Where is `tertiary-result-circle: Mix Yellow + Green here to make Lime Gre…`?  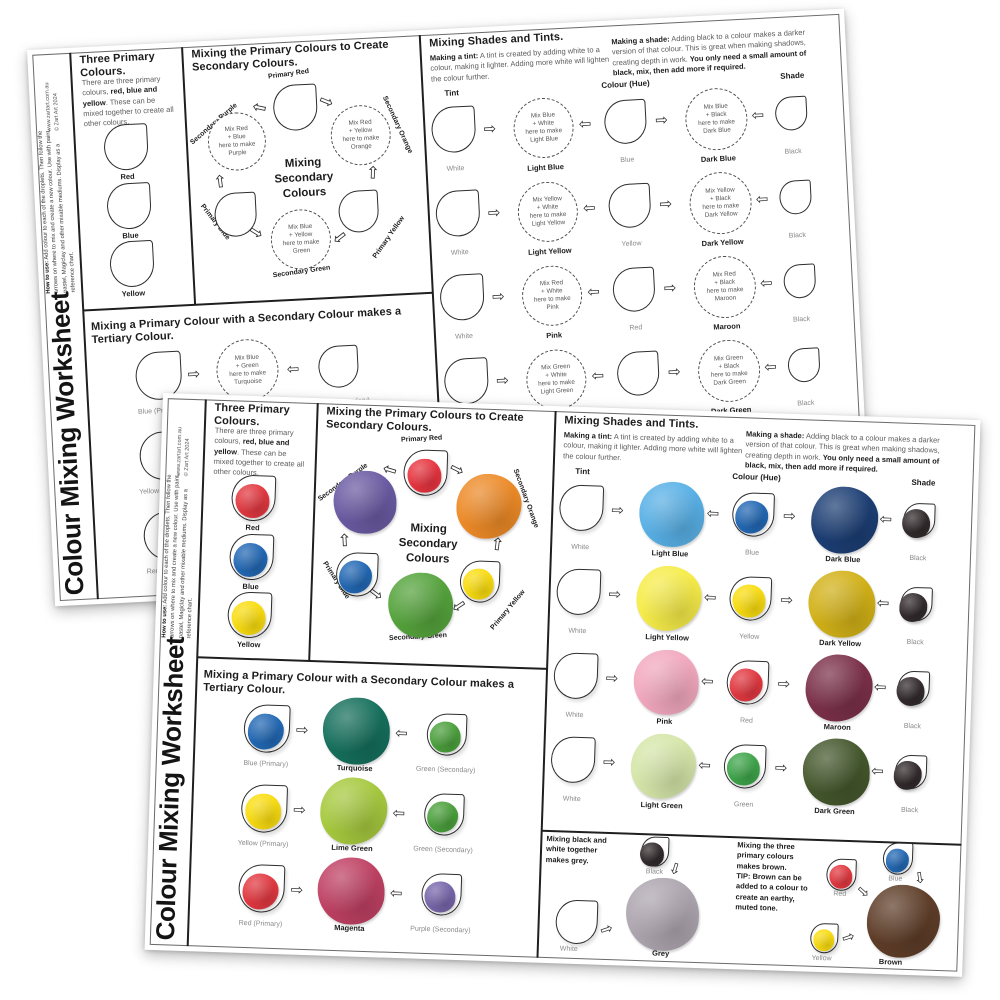 tertiary-result-circle: Mix Yellow + Green here to make Lime Gre… is located at coordinates (354, 811).